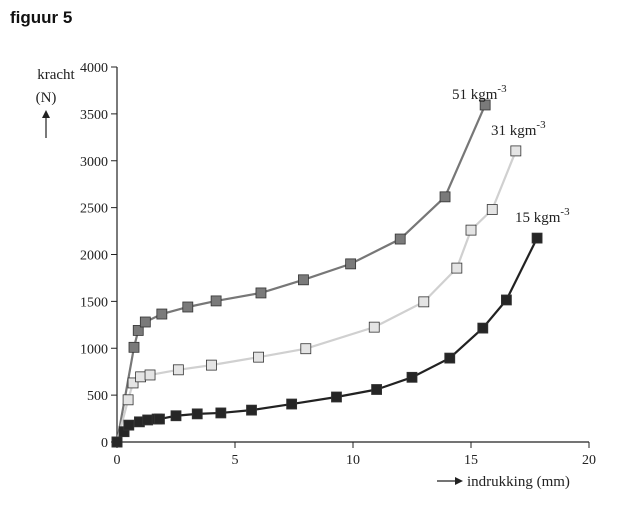  What do you see at coordinates (518, 482) in the screenshot?
I see `x-axis-label: indrukking (mm)` at bounding box center [518, 482].